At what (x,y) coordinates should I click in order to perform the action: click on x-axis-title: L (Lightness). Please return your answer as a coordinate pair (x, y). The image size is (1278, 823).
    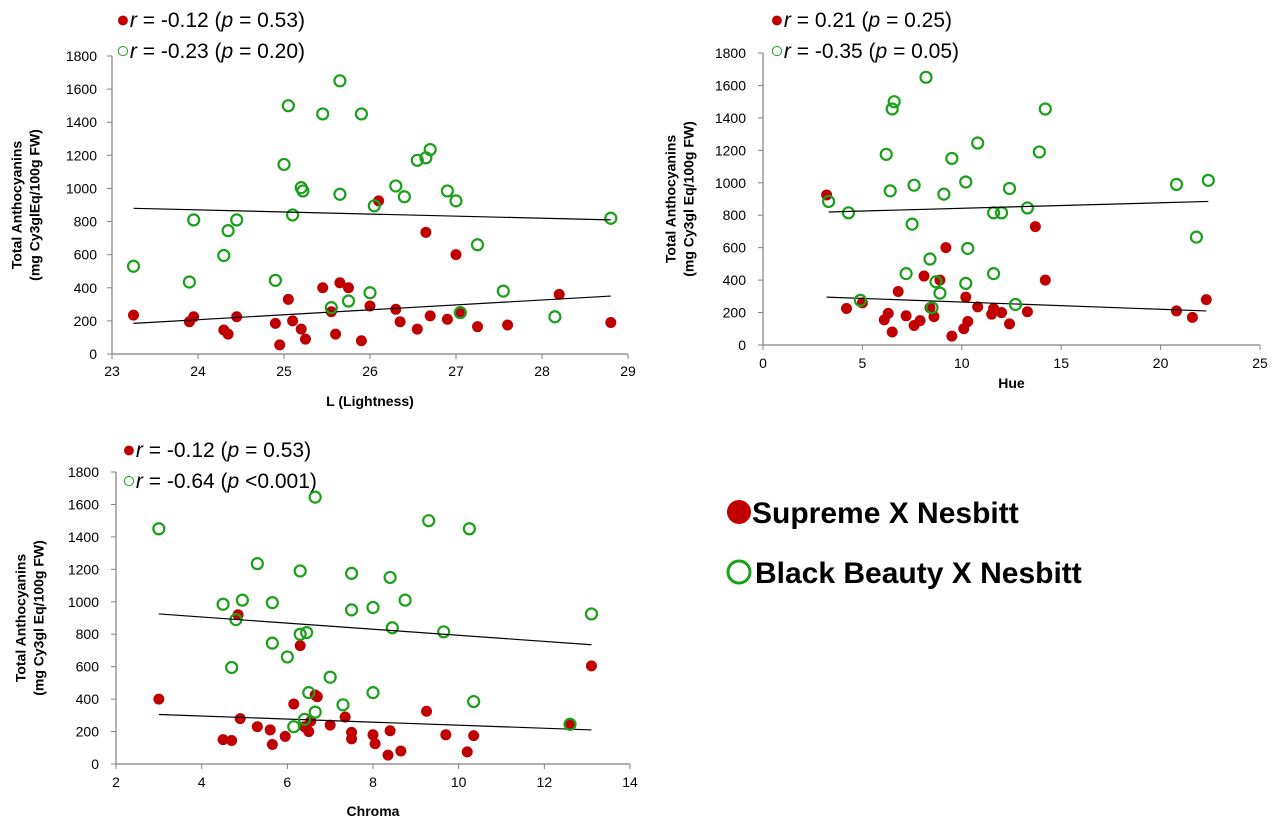
    Looking at the image, I should click on (370, 401).